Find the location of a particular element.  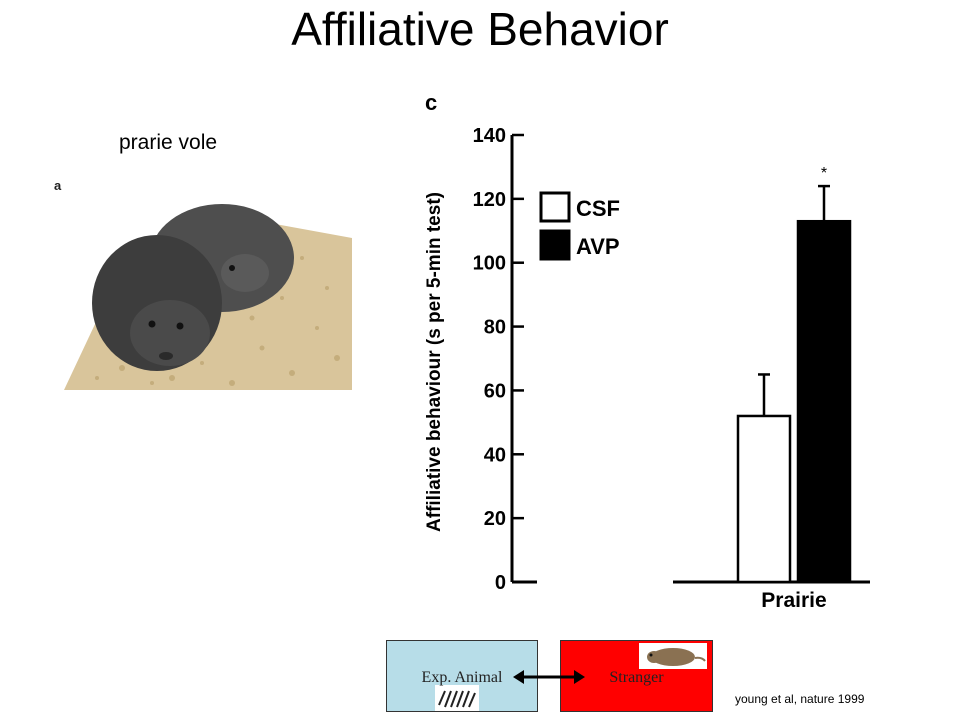

significance-marker: * is located at coordinates (824, 173).